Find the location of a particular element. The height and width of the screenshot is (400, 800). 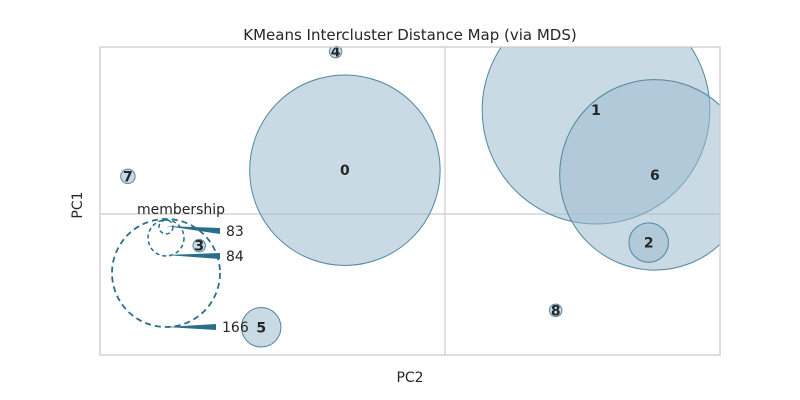

x-axis-label: PC2 is located at coordinates (409, 378).